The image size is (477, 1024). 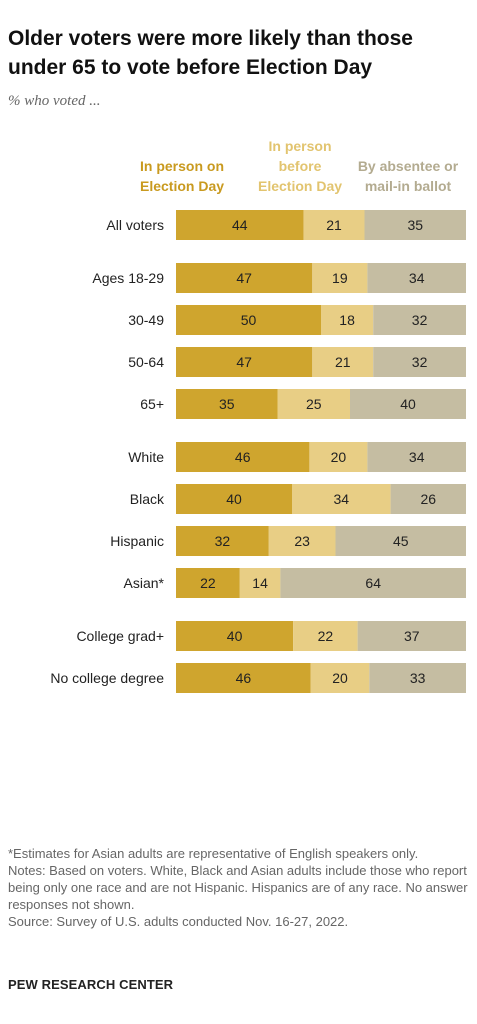 I want to click on bar-value-label-30-49-2: 32, so click(x=420, y=320).